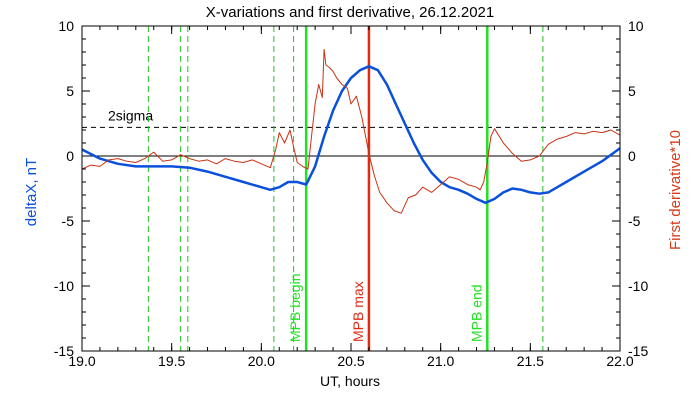 This screenshot has height=400, width=700. What do you see at coordinates (64, 286) in the screenshot?
I see `y-tick-label-left-4: -10` at bounding box center [64, 286].